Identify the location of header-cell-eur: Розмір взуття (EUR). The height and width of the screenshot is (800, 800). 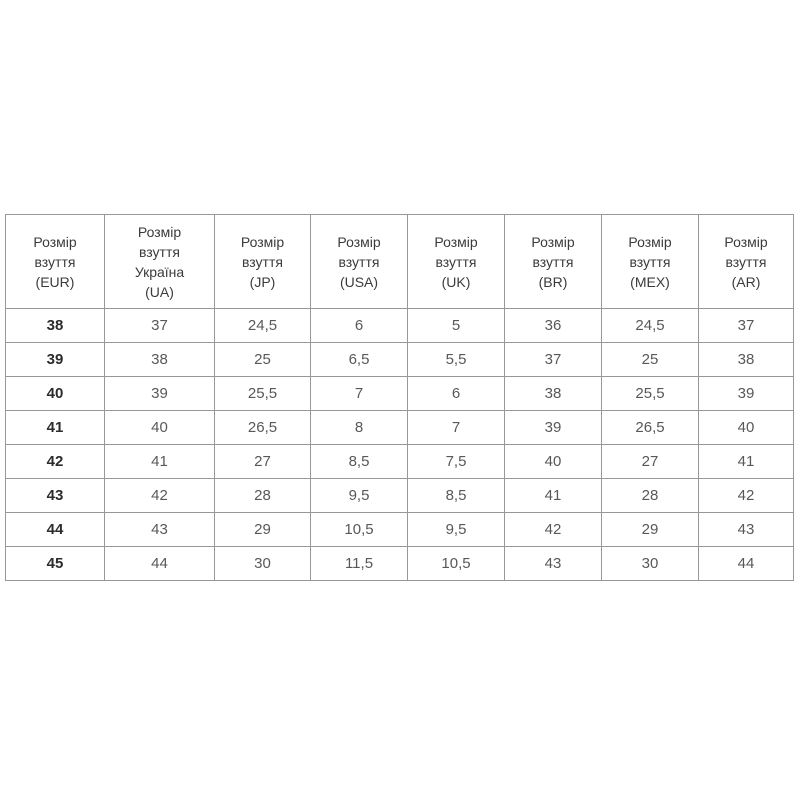
(55, 261).